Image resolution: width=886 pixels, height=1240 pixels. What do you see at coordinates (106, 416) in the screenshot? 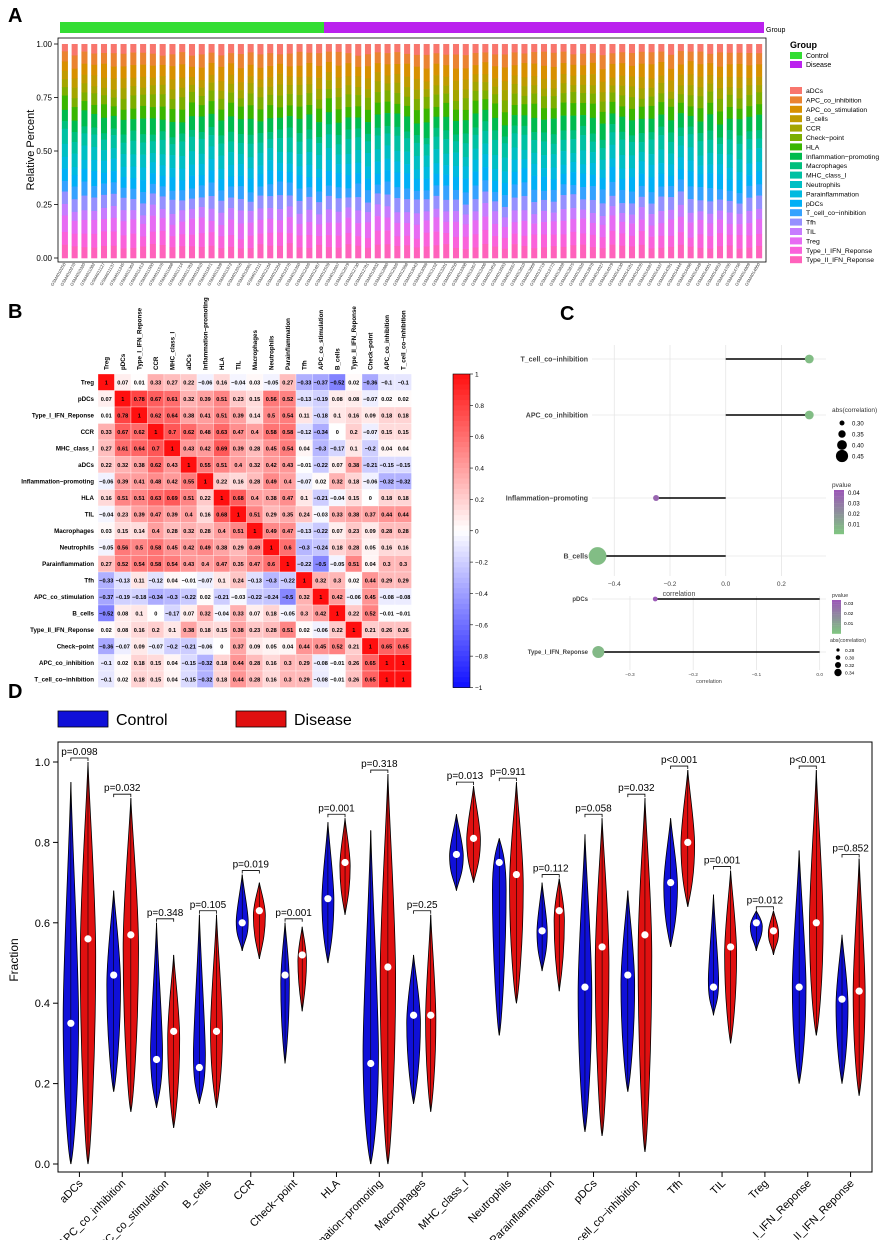
I see `heatmap-cell-value: 0.01` at bounding box center [106, 416].